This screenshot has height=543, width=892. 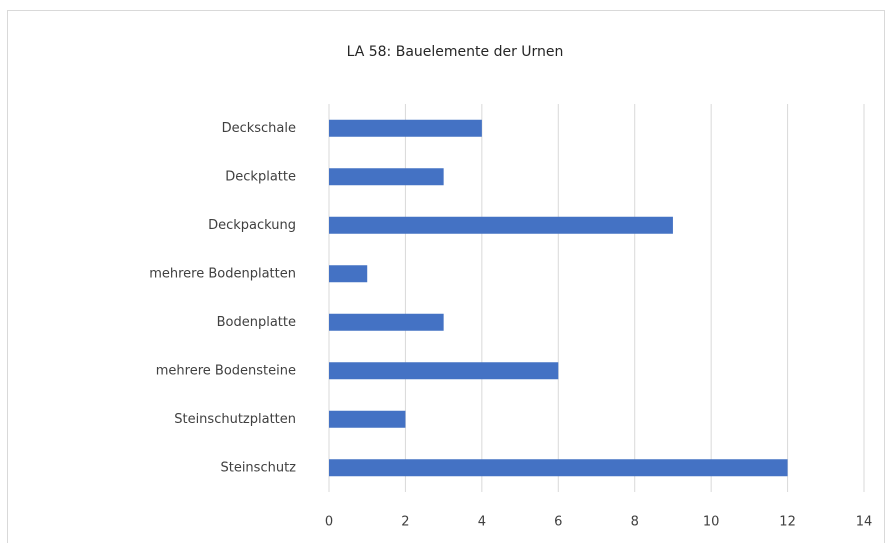 I want to click on x-tick-label: 2, so click(x=405, y=522).